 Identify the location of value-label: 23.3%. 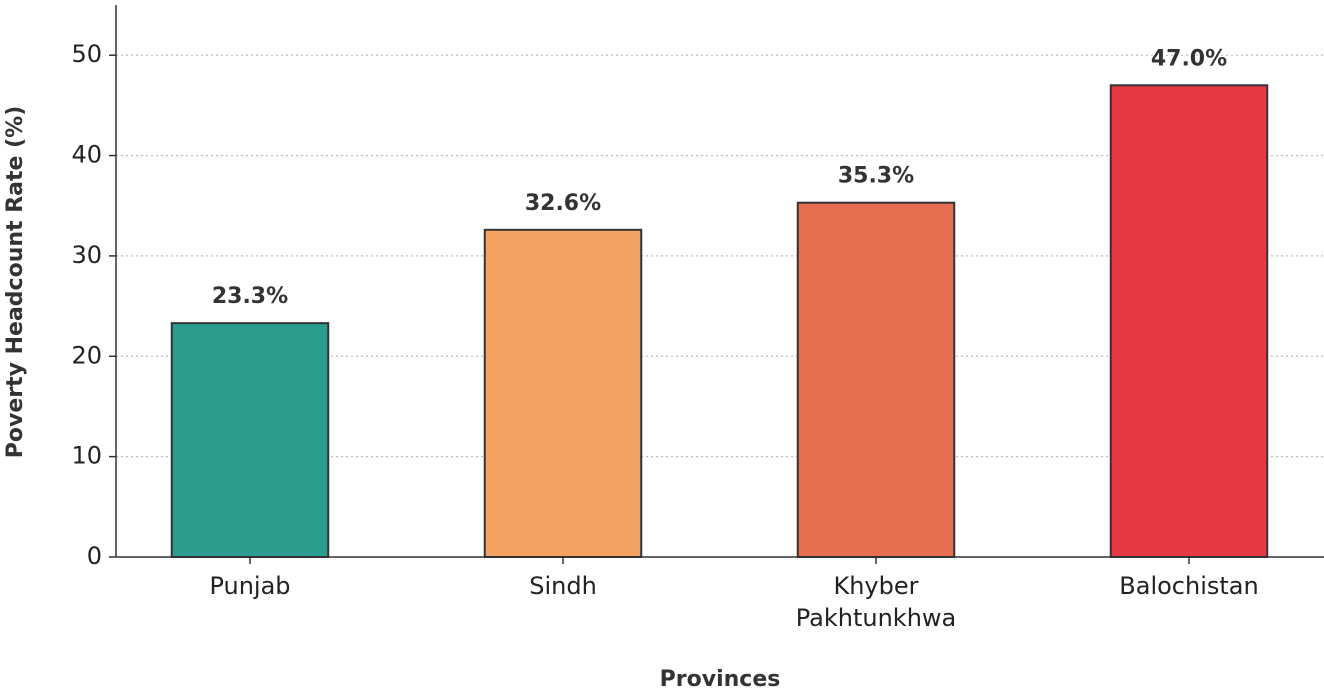
(250, 296).